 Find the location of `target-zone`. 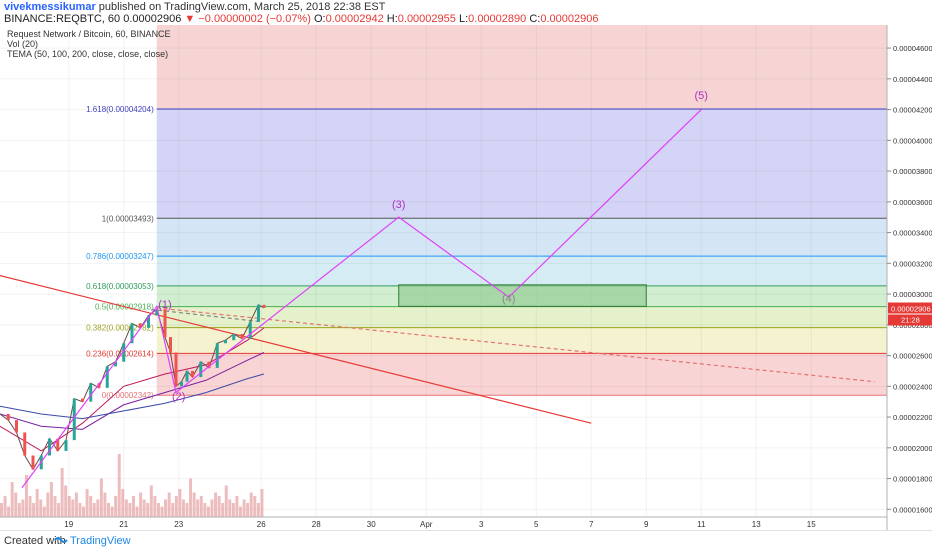

target-zone is located at coordinates (522, 295).